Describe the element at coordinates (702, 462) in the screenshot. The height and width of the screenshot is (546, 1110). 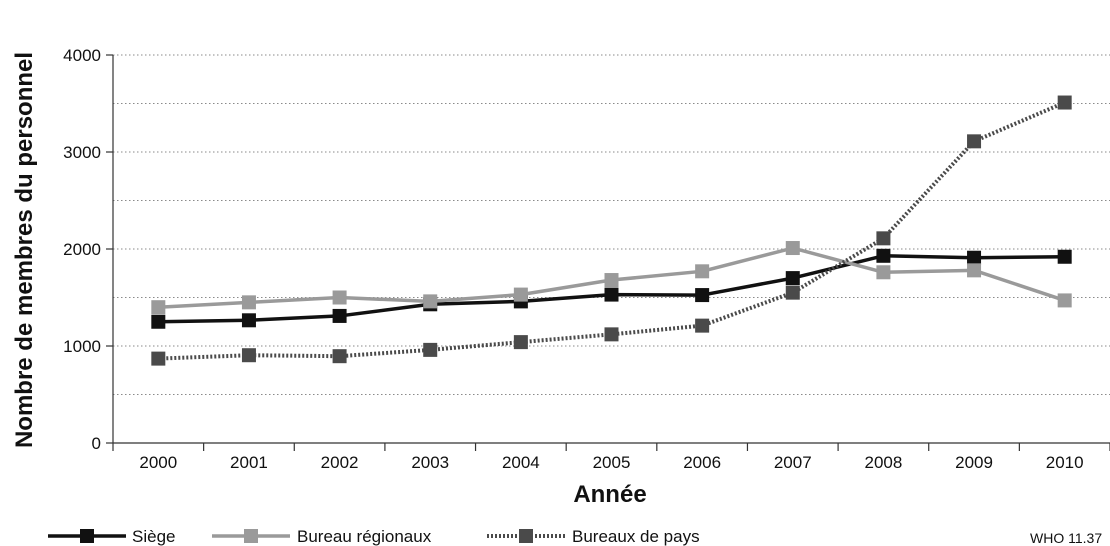
I see `x-tick-label: 2006` at that location.